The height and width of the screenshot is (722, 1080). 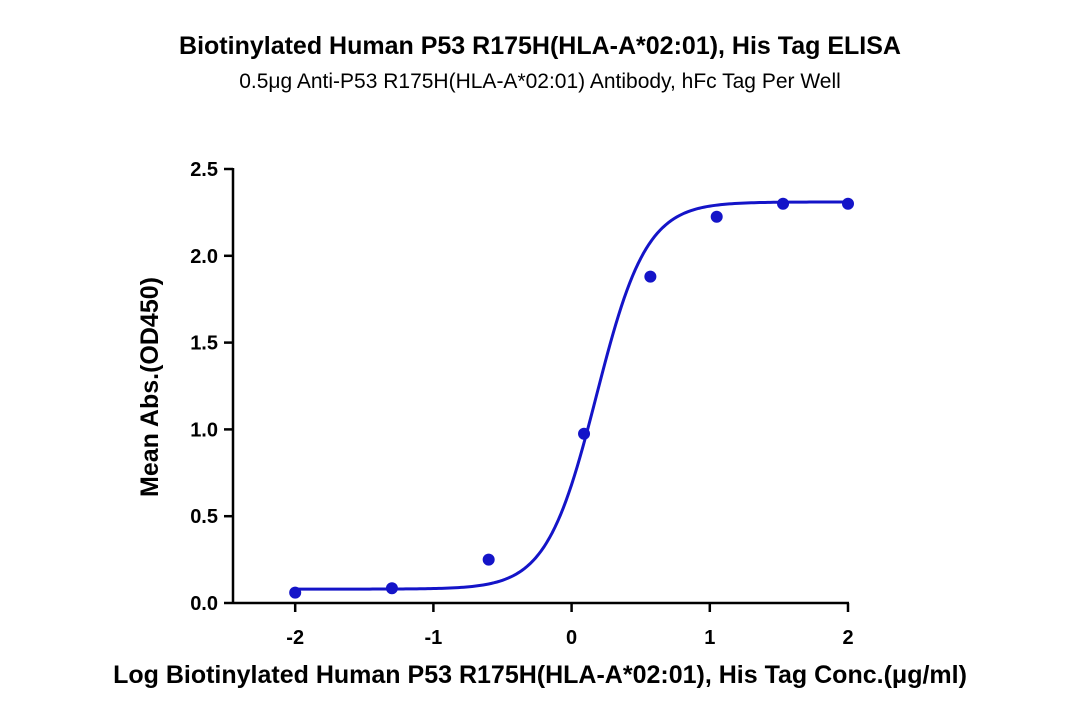 What do you see at coordinates (709, 638) in the screenshot?
I see `x-tick-label: 1` at bounding box center [709, 638].